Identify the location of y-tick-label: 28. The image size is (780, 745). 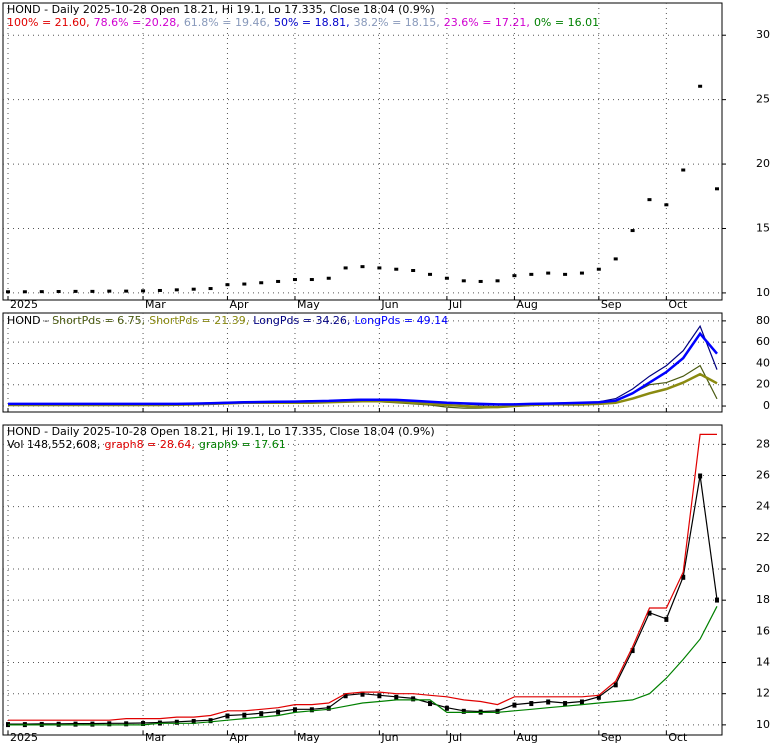
(763, 443).